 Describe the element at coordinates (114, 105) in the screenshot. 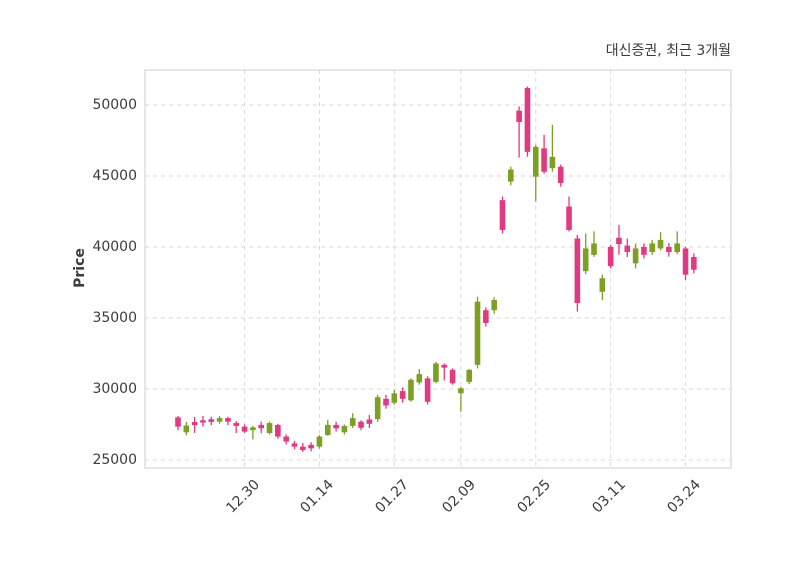

I see `y-tick-label: 50000` at that location.